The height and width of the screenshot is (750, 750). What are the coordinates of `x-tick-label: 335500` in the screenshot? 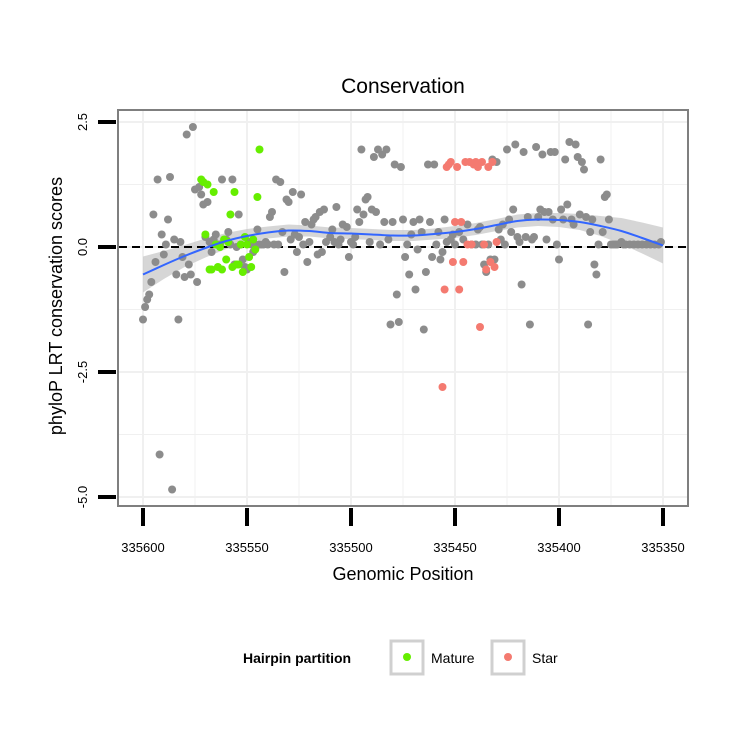 It's located at (350, 547).